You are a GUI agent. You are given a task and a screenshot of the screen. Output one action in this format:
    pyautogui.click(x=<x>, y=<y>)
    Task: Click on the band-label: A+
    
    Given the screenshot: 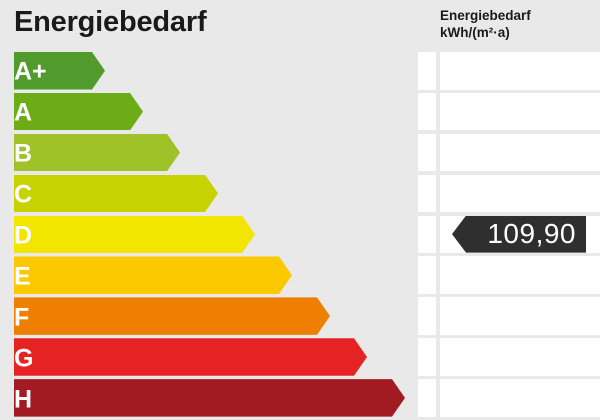 What is the action you would take?
    pyautogui.click(x=30, y=71)
    